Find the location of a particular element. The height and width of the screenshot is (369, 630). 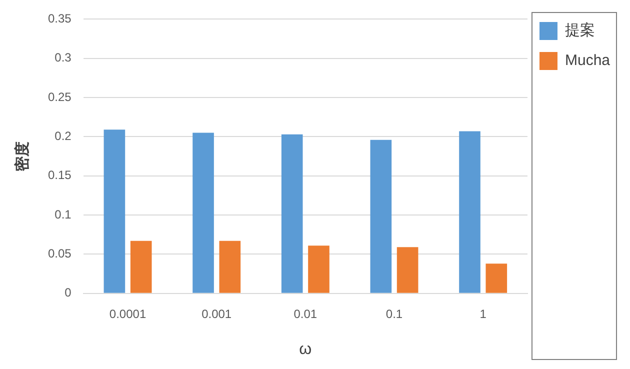

y-tick-label: 0.05 is located at coordinates (60, 253).